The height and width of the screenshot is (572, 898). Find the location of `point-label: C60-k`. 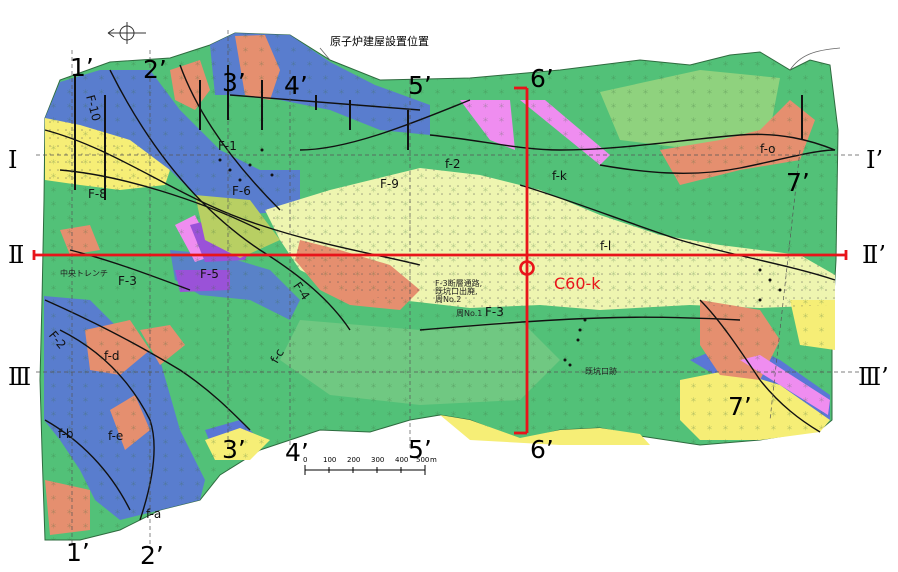

point-label: C60-k is located at coordinates (577, 283).